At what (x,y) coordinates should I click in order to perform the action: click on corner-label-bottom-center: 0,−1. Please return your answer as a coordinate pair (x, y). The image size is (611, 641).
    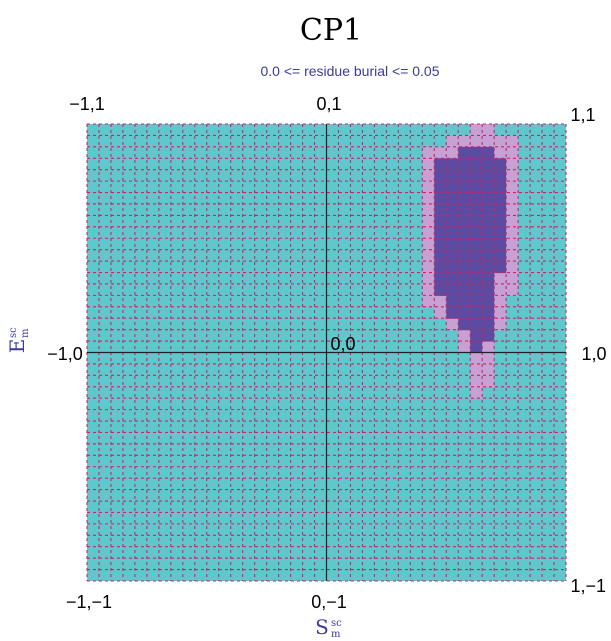
    Looking at the image, I should click on (329, 602).